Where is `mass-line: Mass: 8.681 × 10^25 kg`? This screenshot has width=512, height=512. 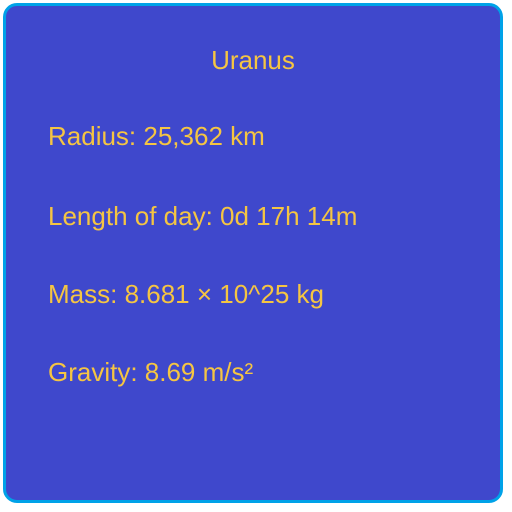 mass-line: Mass: 8.681 × 10^25 kg is located at coordinates (186, 294).